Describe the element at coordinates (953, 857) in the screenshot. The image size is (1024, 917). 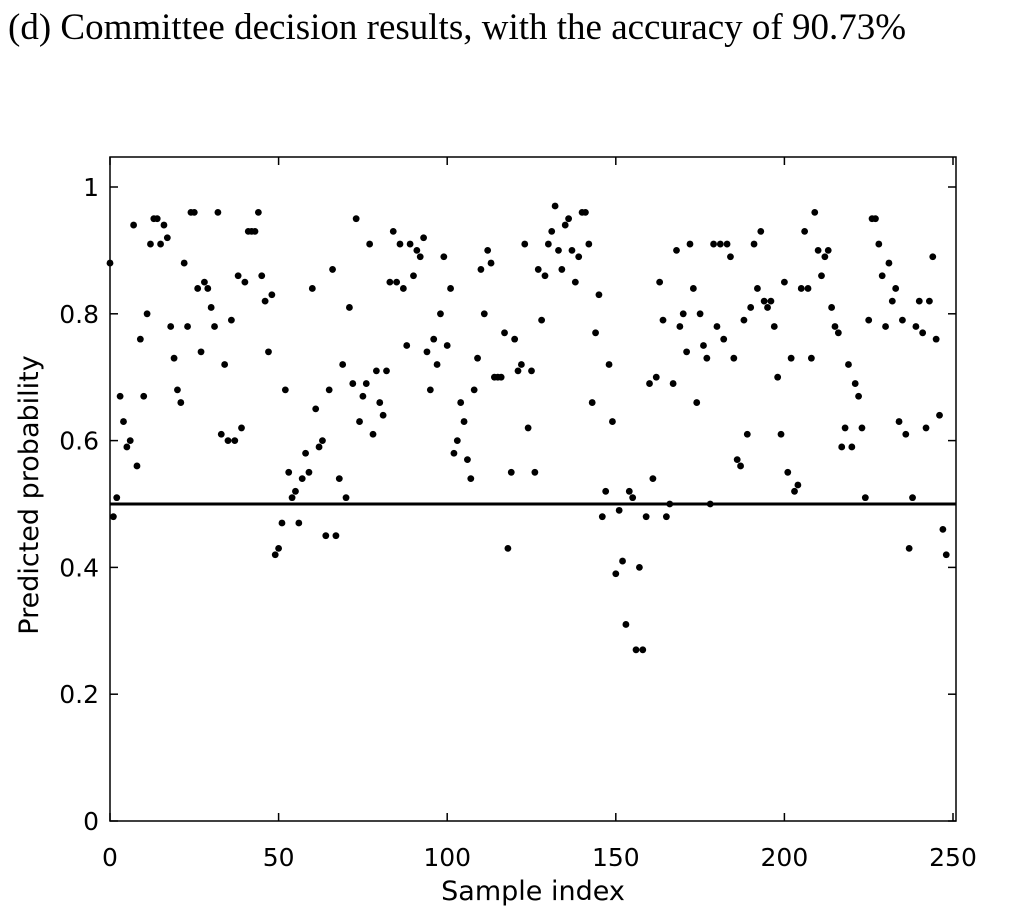
I see `x-tick-label: 250` at that location.